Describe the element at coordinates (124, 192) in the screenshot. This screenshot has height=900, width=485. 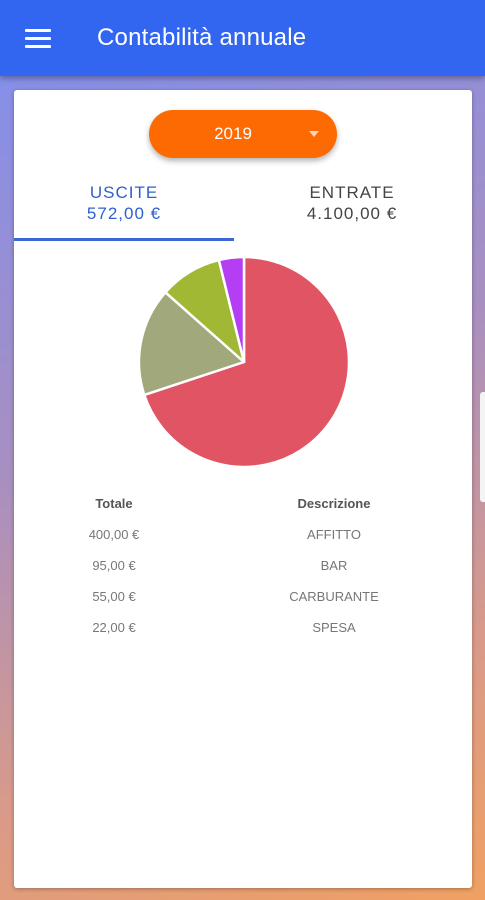
I see `tab-uscite-label: USCITE` at that location.